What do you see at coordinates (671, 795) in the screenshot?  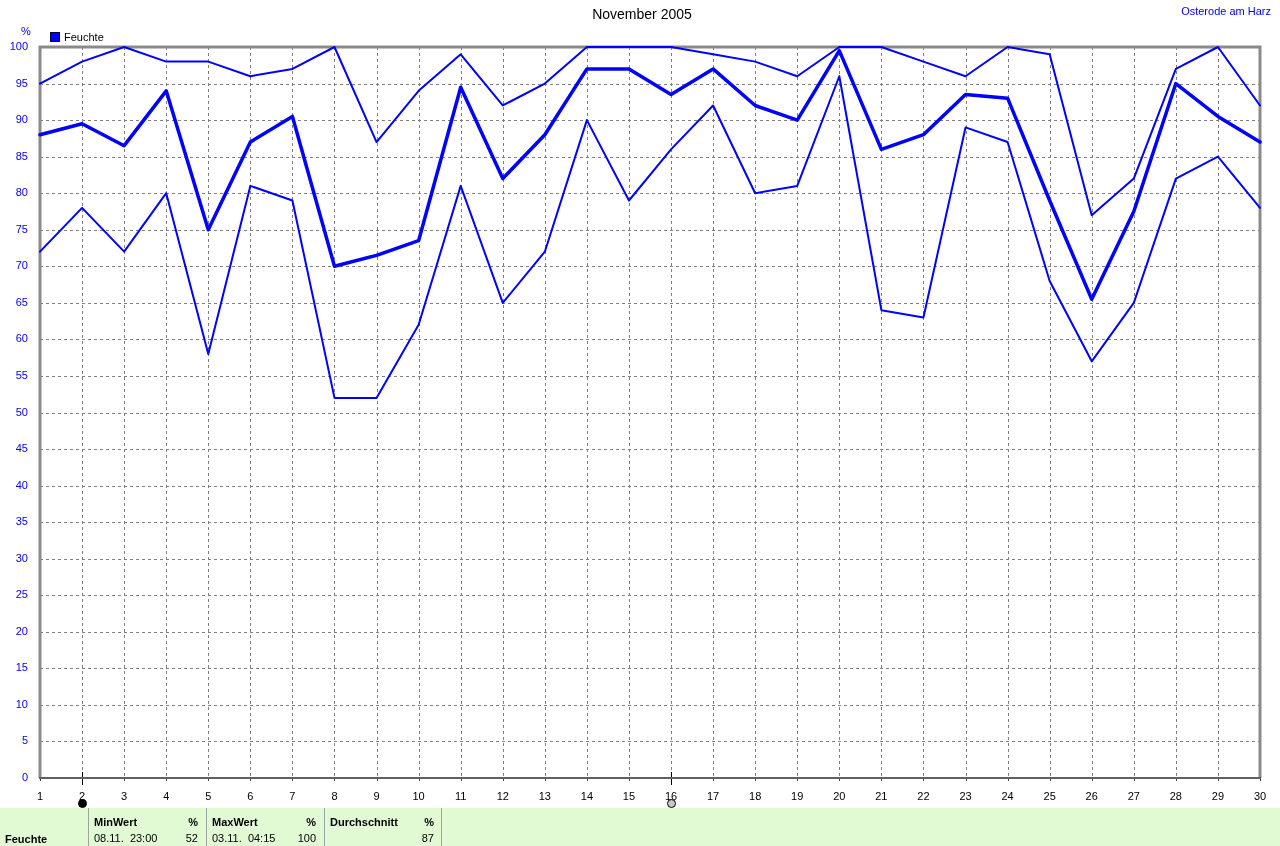 I see `x-tick-label: 16` at bounding box center [671, 795].